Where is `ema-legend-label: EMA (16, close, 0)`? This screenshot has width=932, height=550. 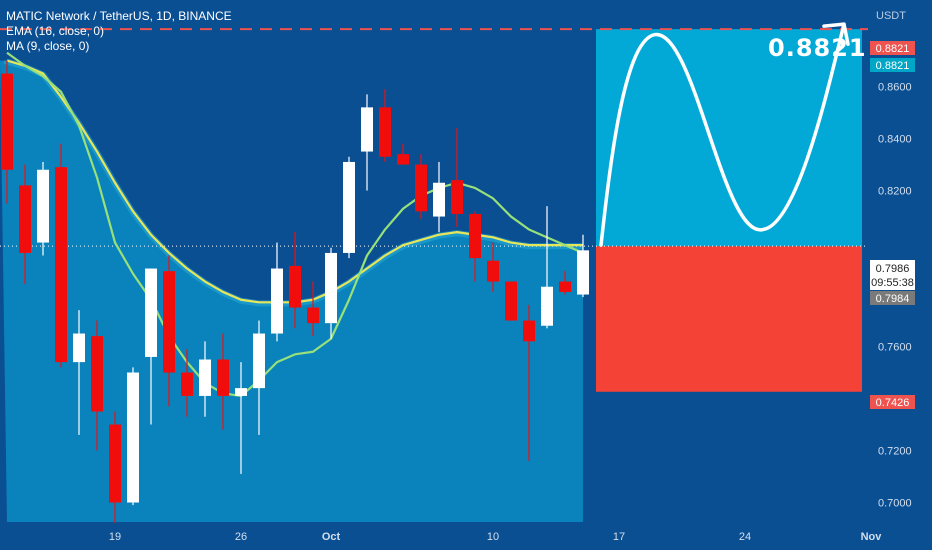 ema-legend-label: EMA (16, close, 0) is located at coordinates (55, 31).